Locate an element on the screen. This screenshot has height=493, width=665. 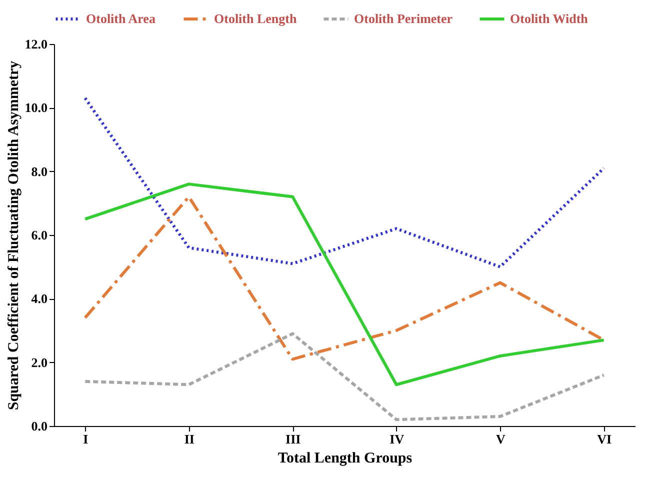
y-tick-label: 2.0 is located at coordinates (39, 362).